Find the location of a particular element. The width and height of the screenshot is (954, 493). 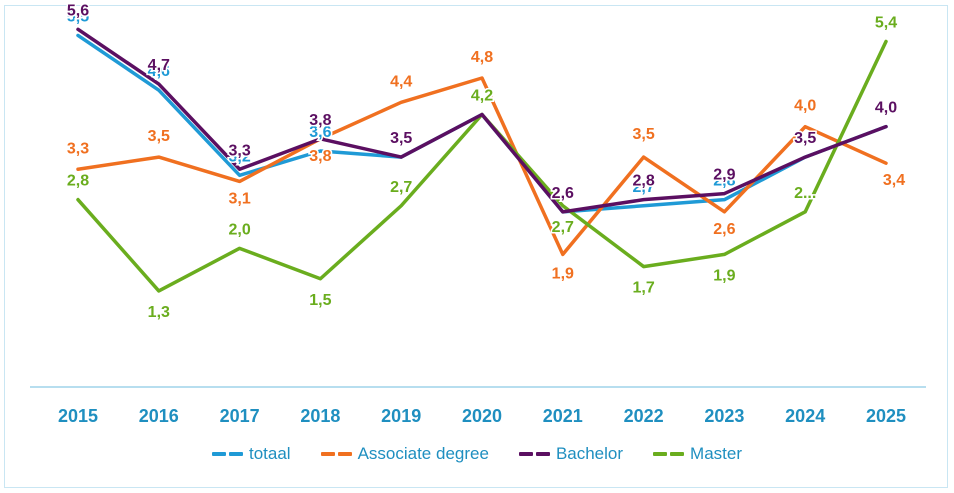

data-label-associate-degree-2021: 1,9 is located at coordinates (563, 273).